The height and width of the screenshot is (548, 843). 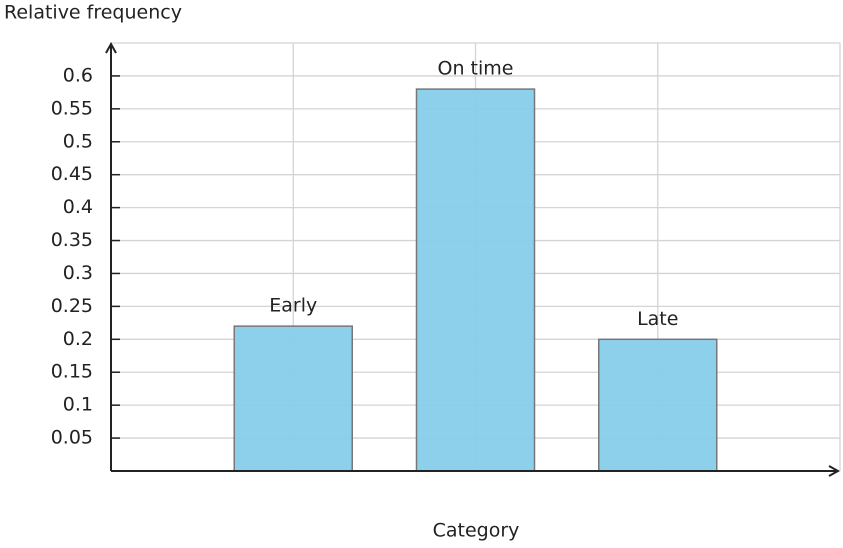 I want to click on y-tick-label: 0.45, so click(x=72, y=174).